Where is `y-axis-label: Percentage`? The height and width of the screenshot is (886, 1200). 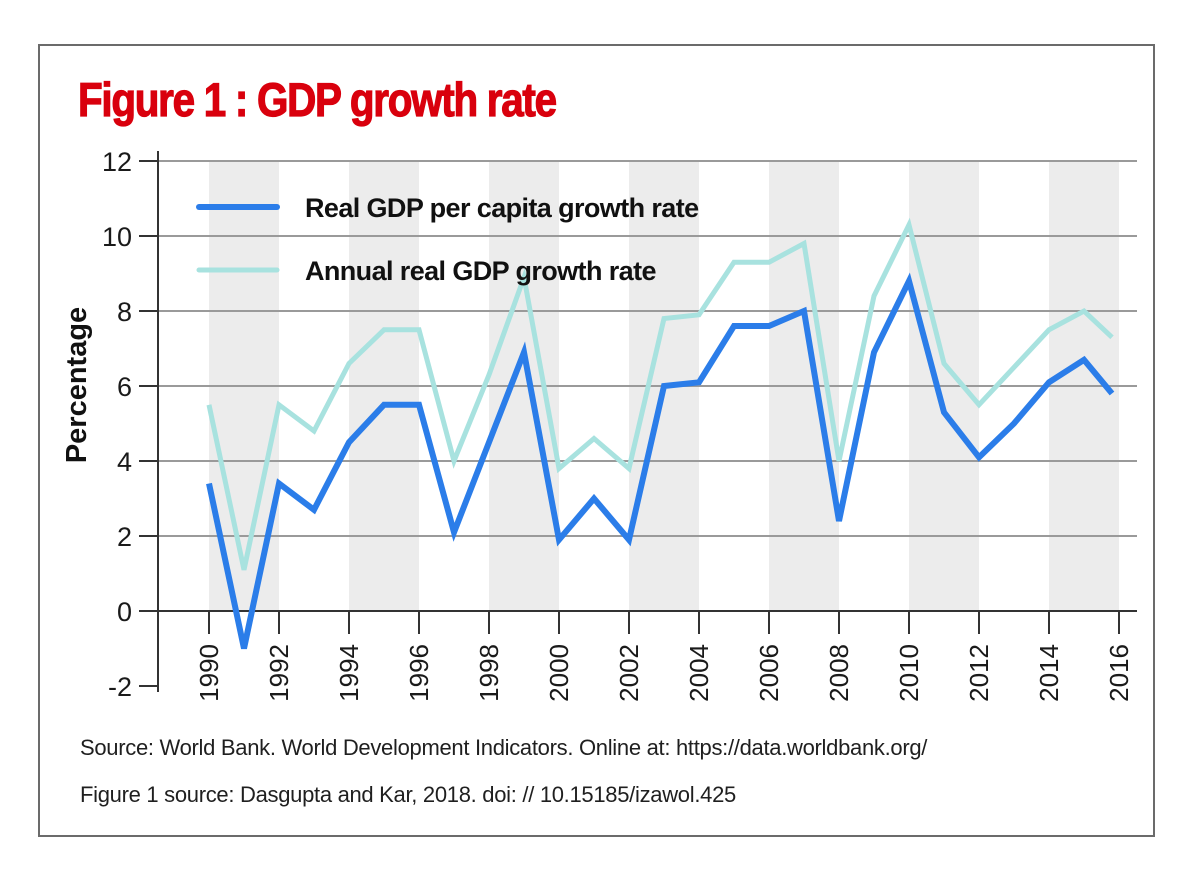
y-axis-label: Percentage is located at coordinates (77, 385).